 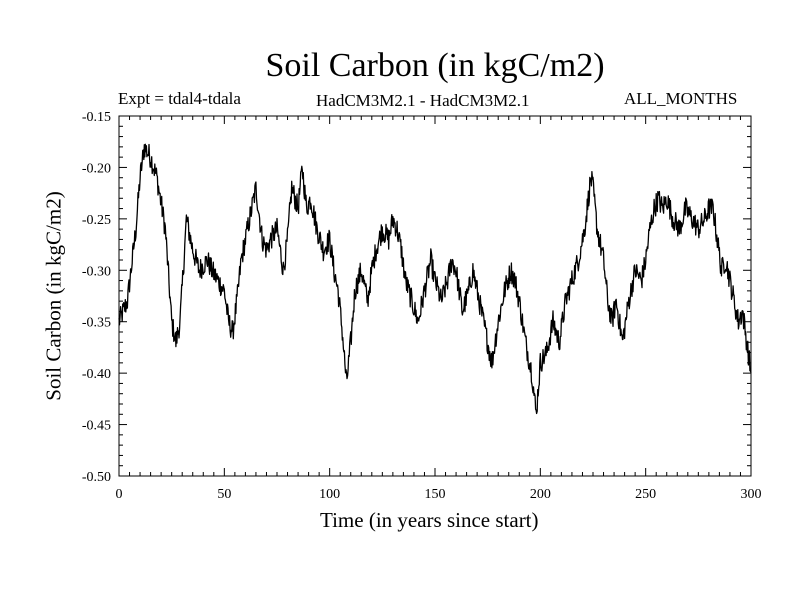 What do you see at coordinates (435, 494) in the screenshot?
I see `x-tick-label: 150` at bounding box center [435, 494].